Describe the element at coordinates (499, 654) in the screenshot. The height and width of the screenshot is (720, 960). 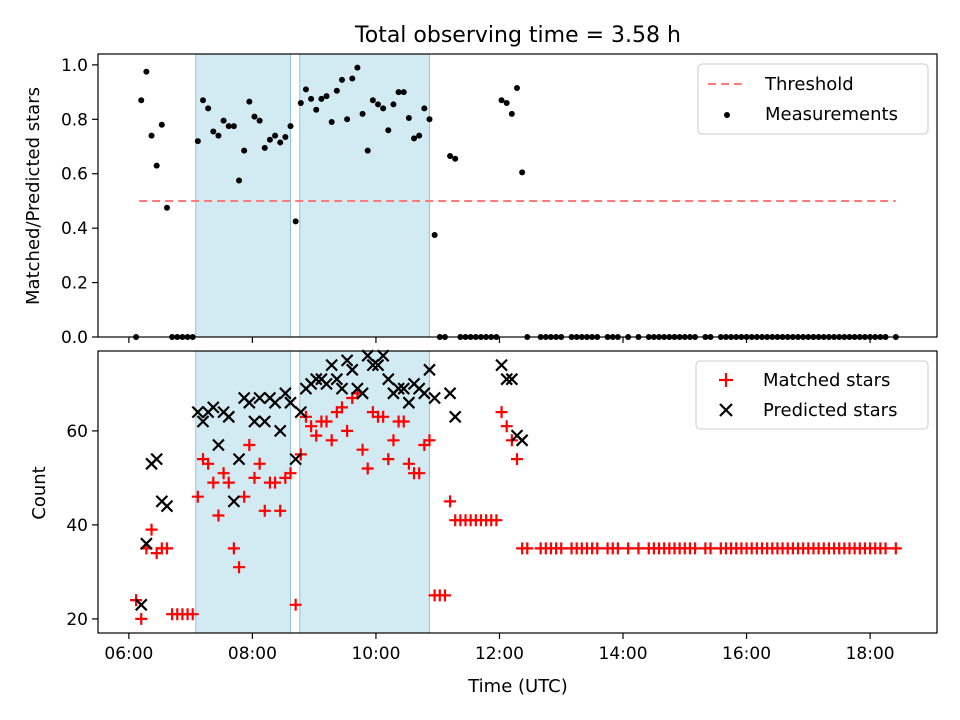
I see `x-tick-label: 12:00` at that location.